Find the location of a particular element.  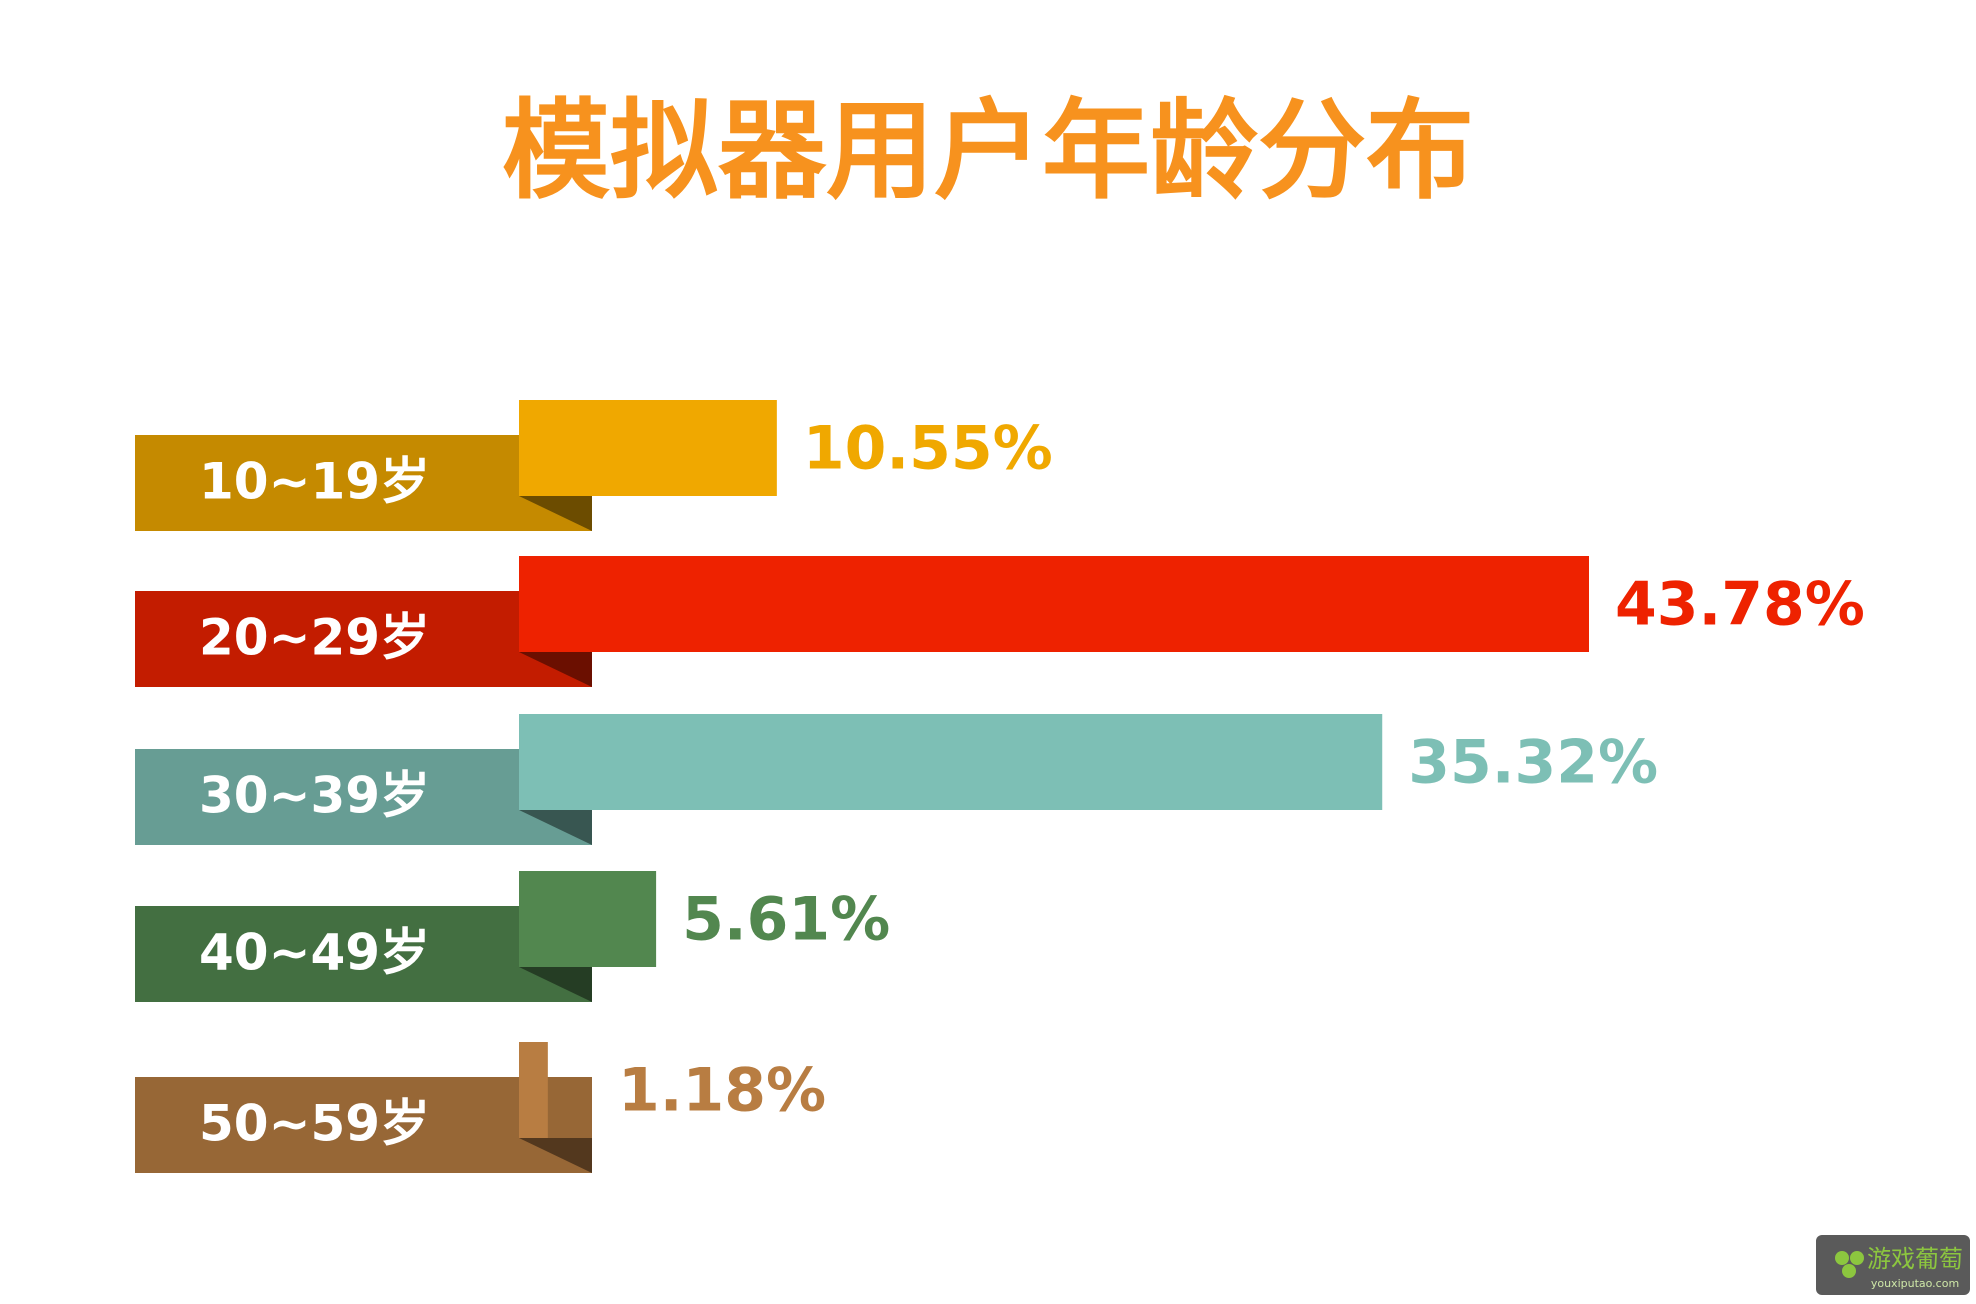

category-label: 10~19岁 is located at coordinates (314, 482).